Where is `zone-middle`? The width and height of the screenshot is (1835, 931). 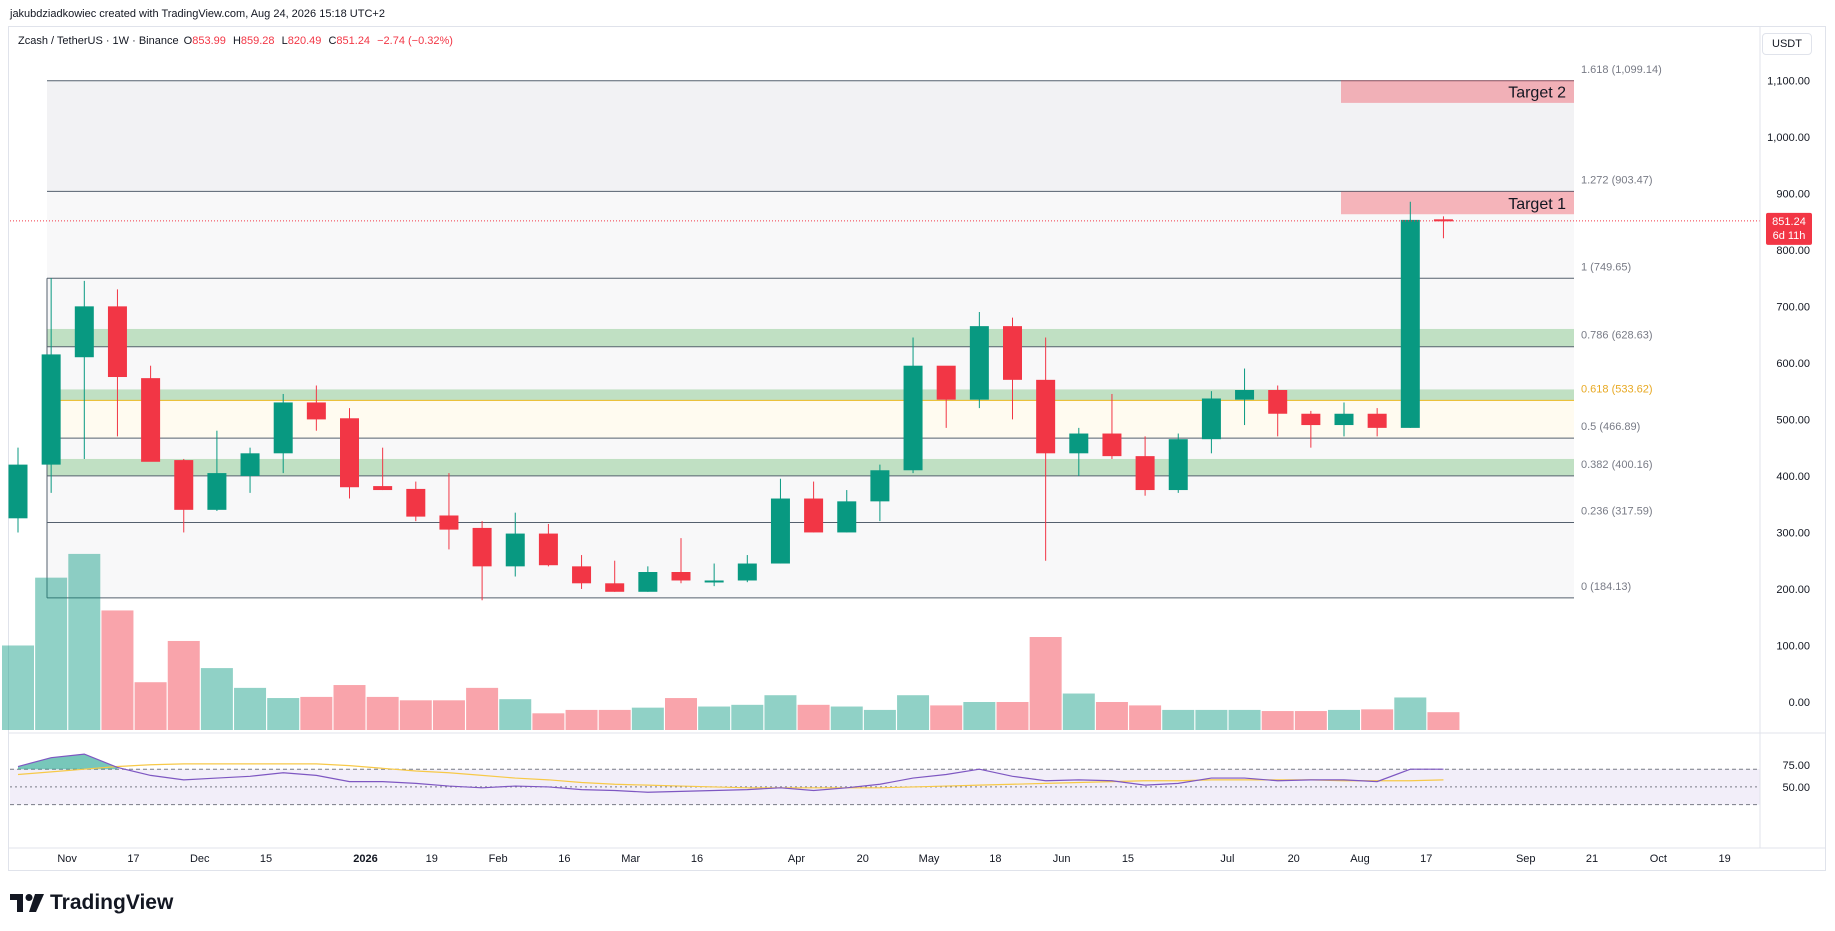
zone-middle is located at coordinates (810, 395).